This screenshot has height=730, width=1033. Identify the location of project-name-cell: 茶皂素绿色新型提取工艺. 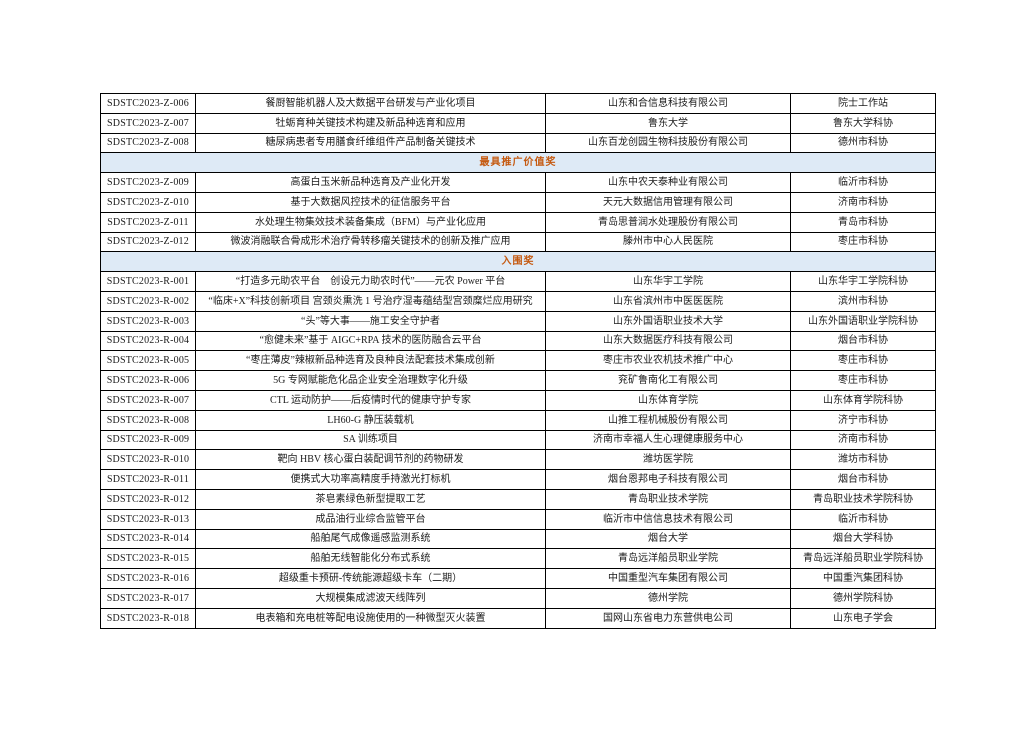
(370, 499).